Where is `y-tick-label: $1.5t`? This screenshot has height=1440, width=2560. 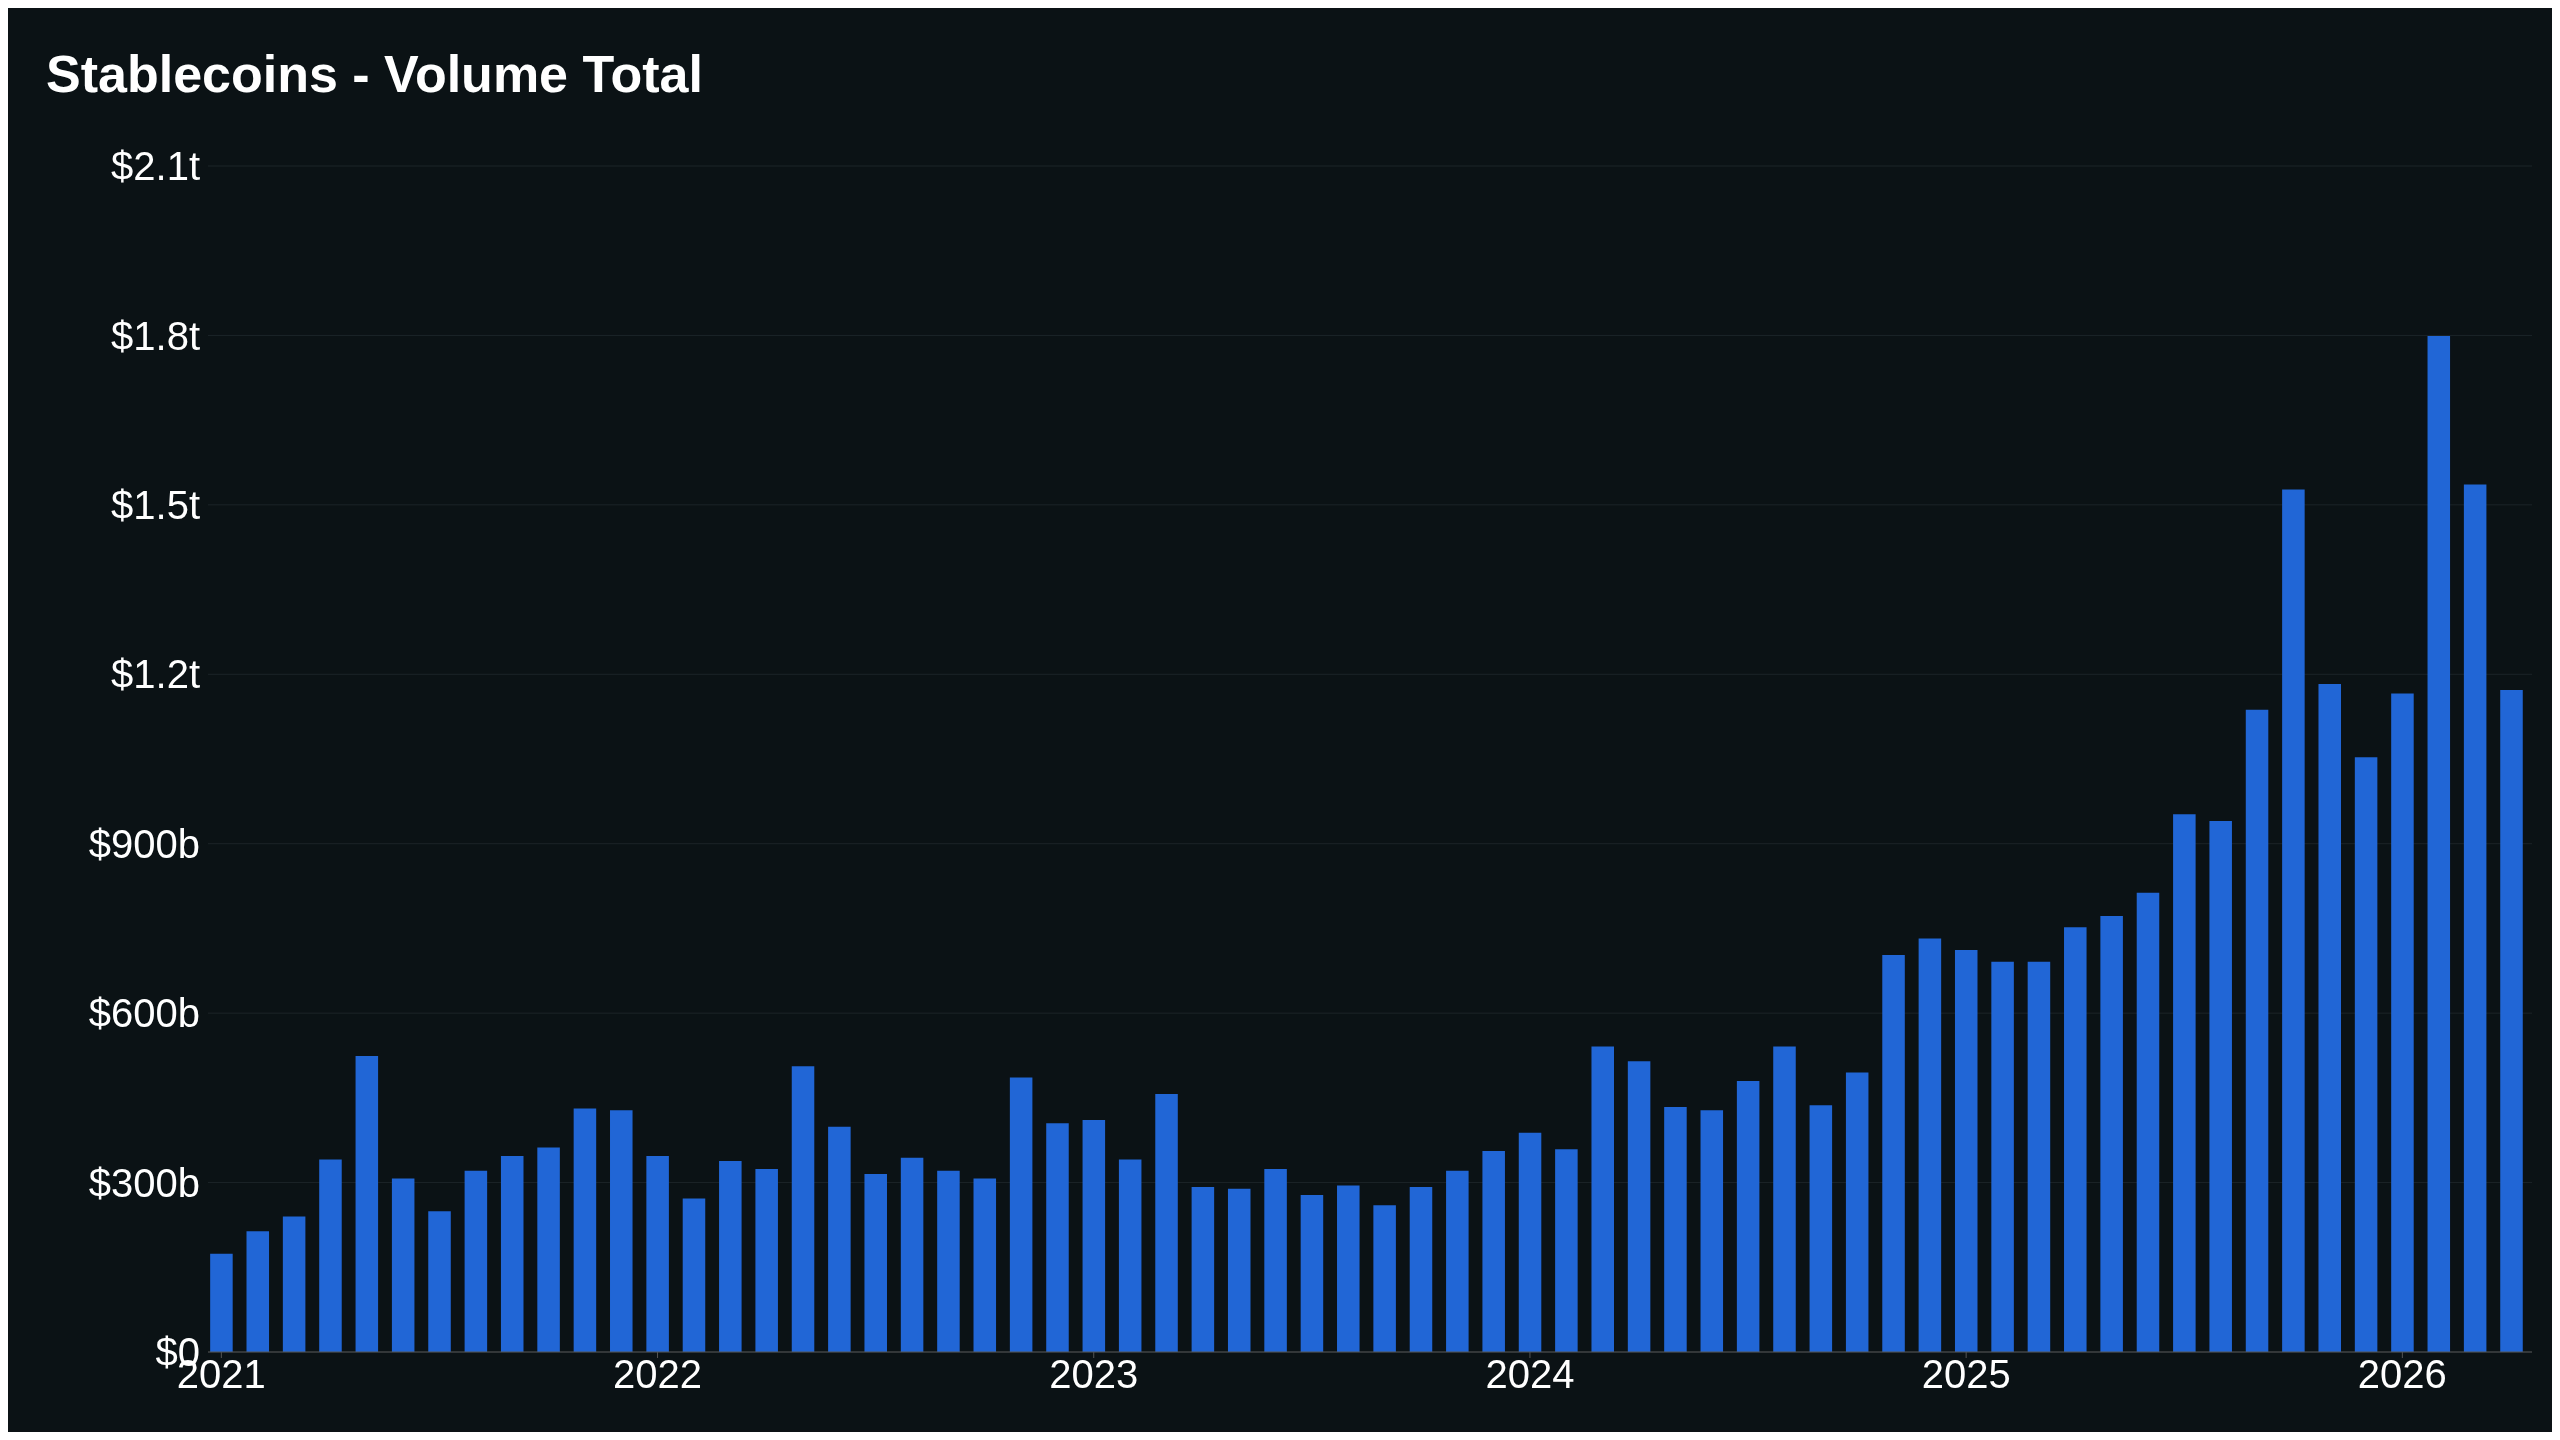 y-tick-label: $1.5t is located at coordinates (155, 505).